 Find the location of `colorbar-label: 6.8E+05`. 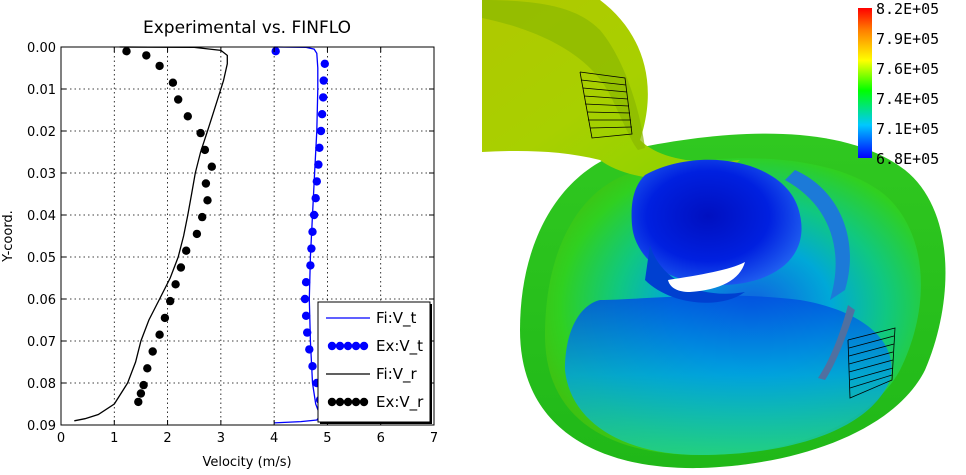

colorbar-label: 6.8E+05 is located at coordinates (907, 159).